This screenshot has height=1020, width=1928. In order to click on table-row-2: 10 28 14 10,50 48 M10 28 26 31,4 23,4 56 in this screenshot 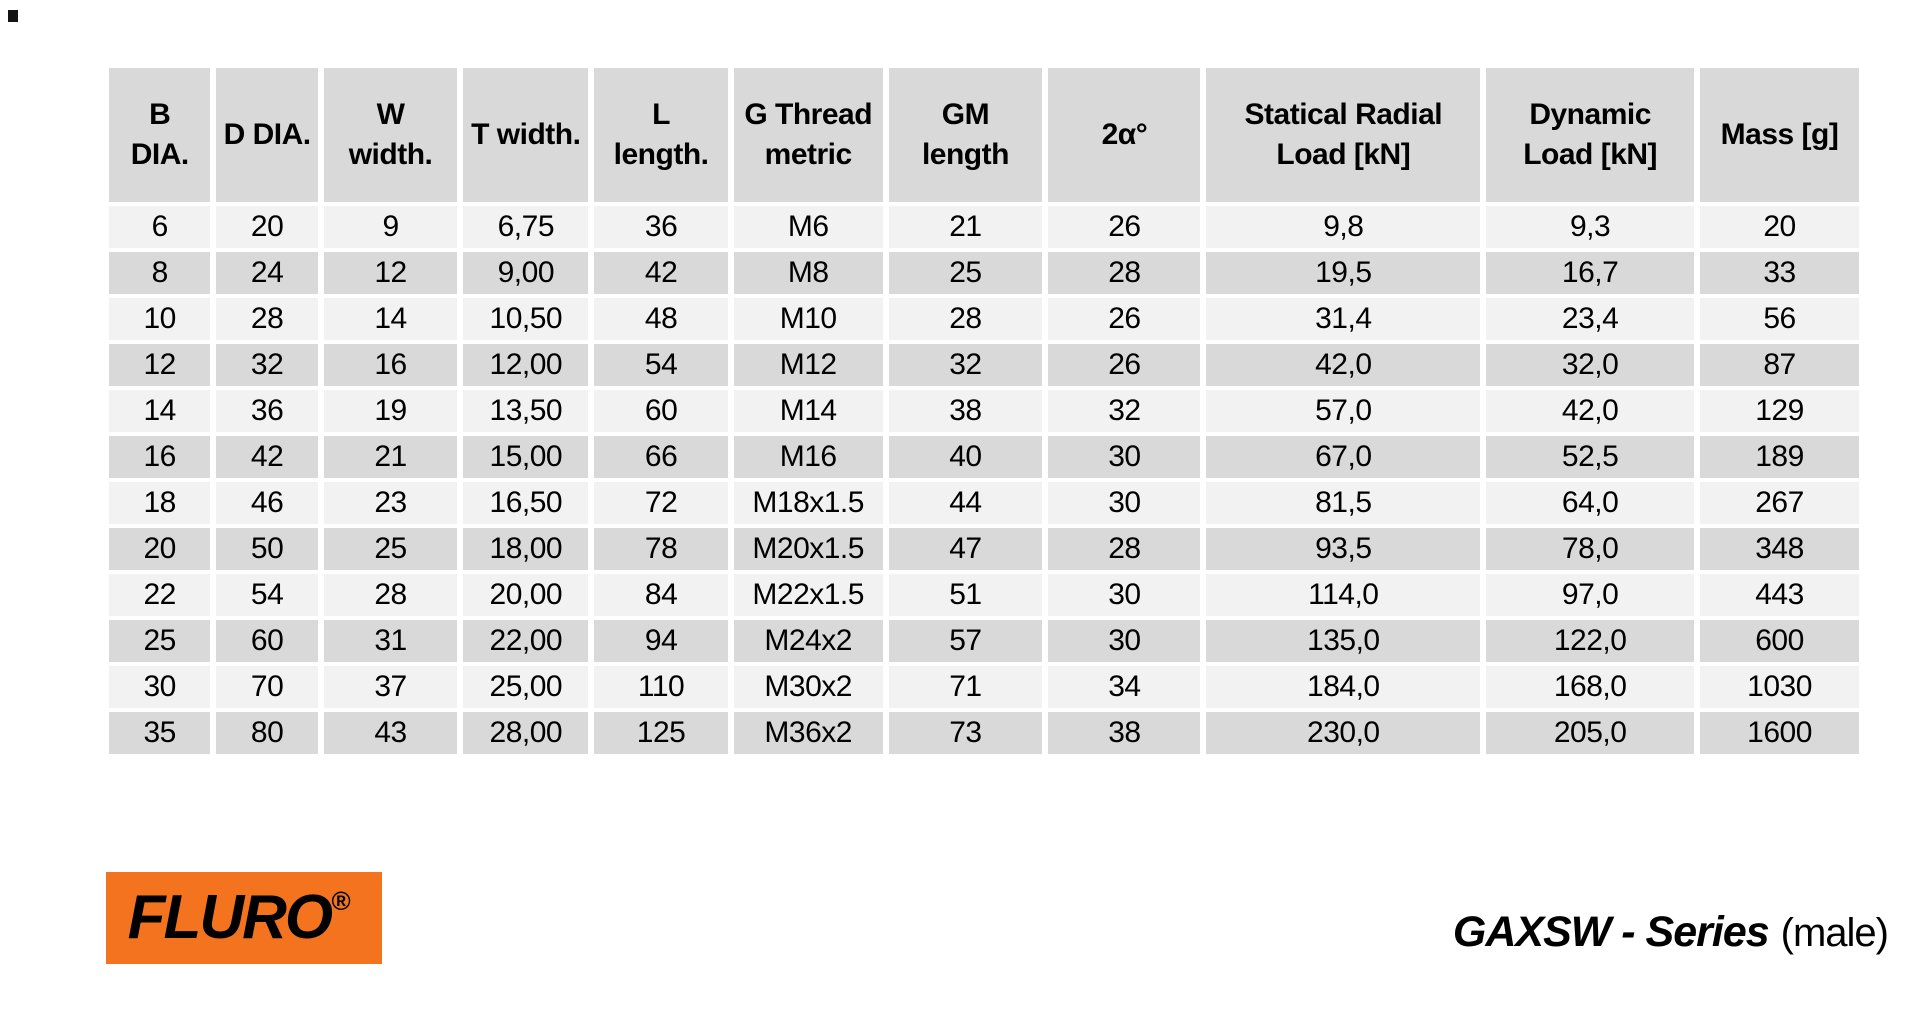, I will do `click(984, 319)`.